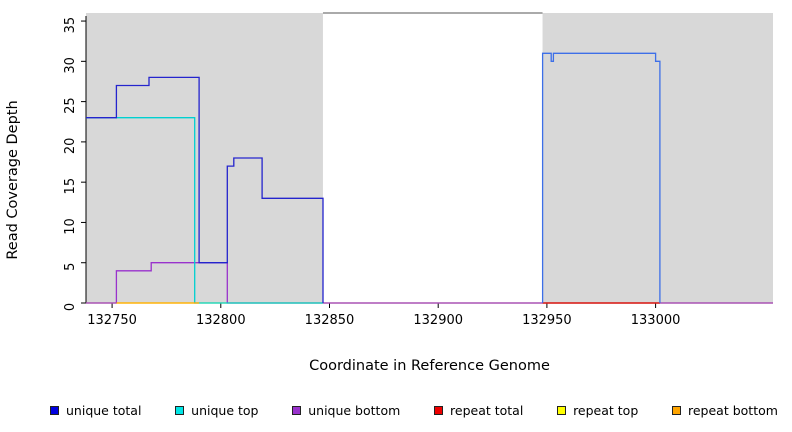 The height and width of the screenshot is (432, 792). Describe the element at coordinates (656, 320) in the screenshot. I see `x-tick-label: 133000` at that location.